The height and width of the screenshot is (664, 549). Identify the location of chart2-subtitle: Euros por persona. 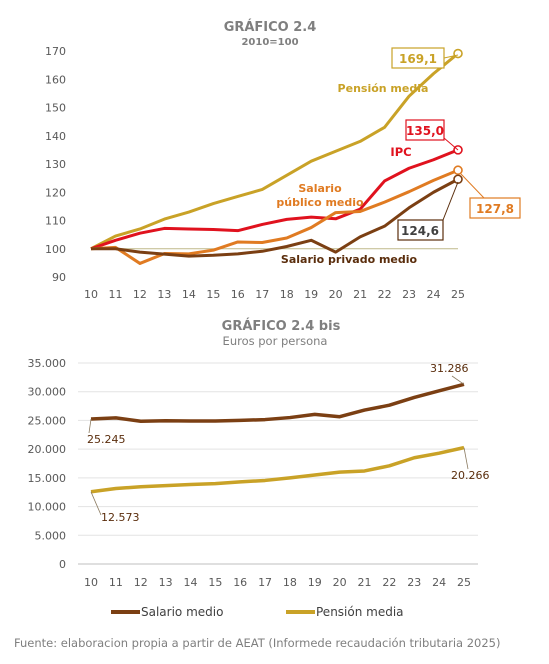
(275, 341).